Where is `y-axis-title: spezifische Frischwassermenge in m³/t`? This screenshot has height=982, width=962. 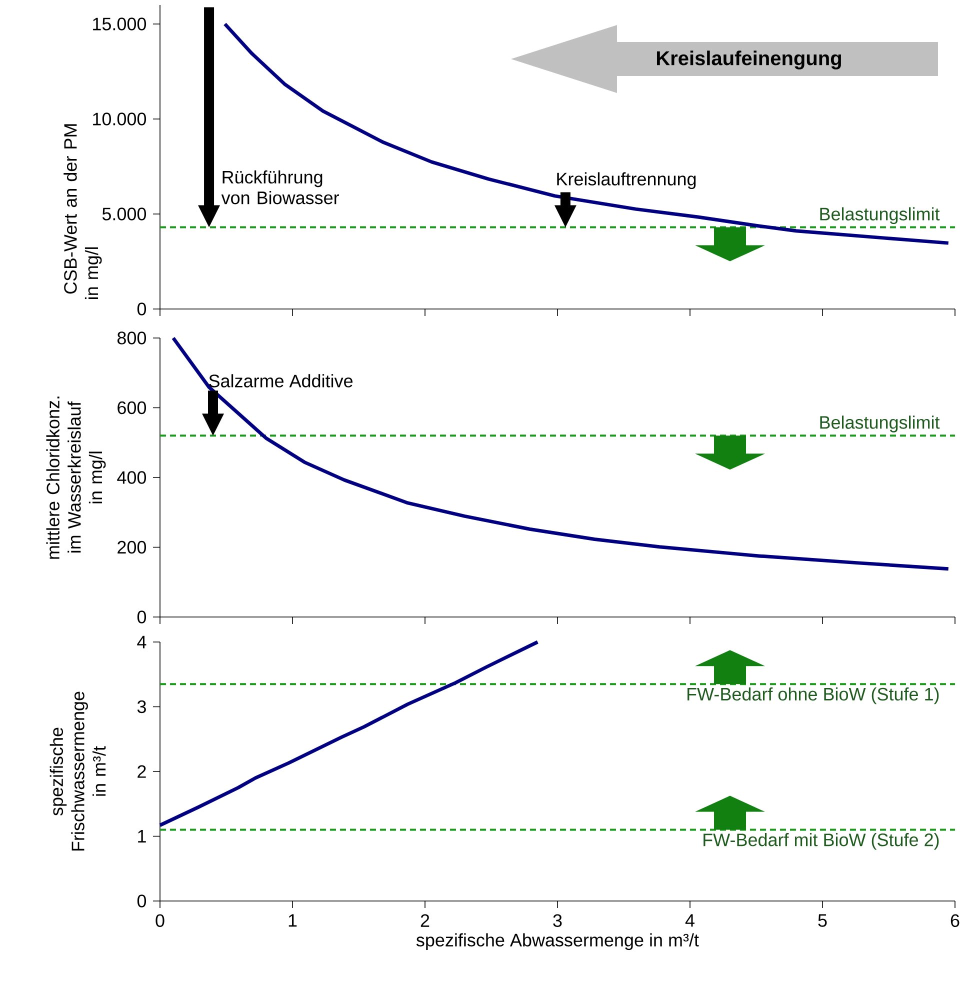 y-axis-title: spezifische Frischwassermenge in m³/t is located at coordinates (78, 771).